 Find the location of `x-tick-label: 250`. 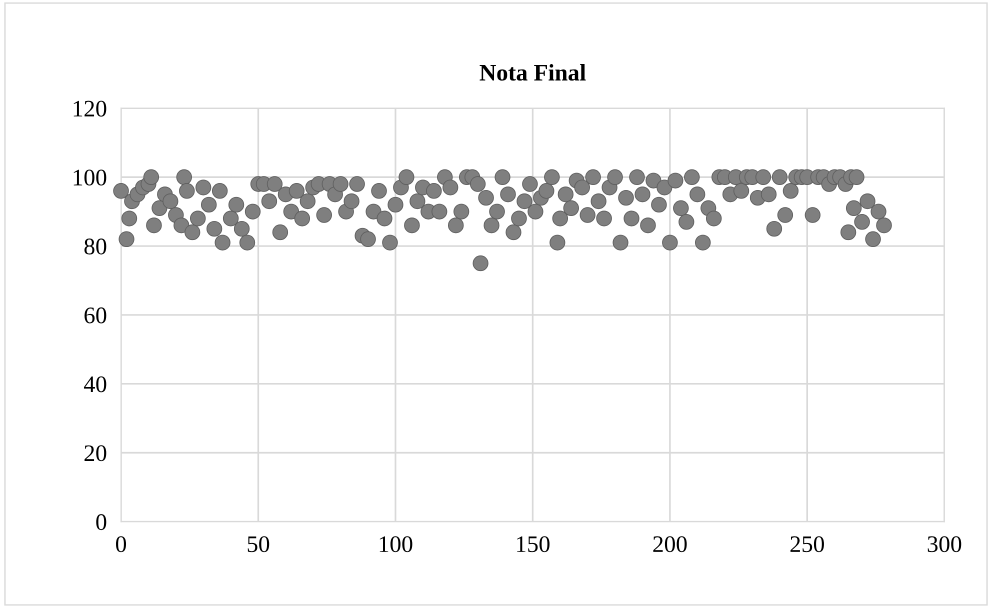

x-tick-label: 250 is located at coordinates (807, 544).